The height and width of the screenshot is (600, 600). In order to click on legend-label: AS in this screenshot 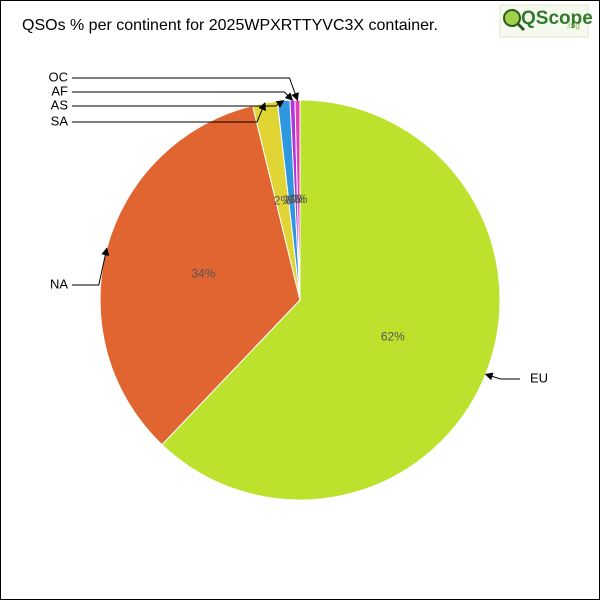, I will do `click(60, 104)`.